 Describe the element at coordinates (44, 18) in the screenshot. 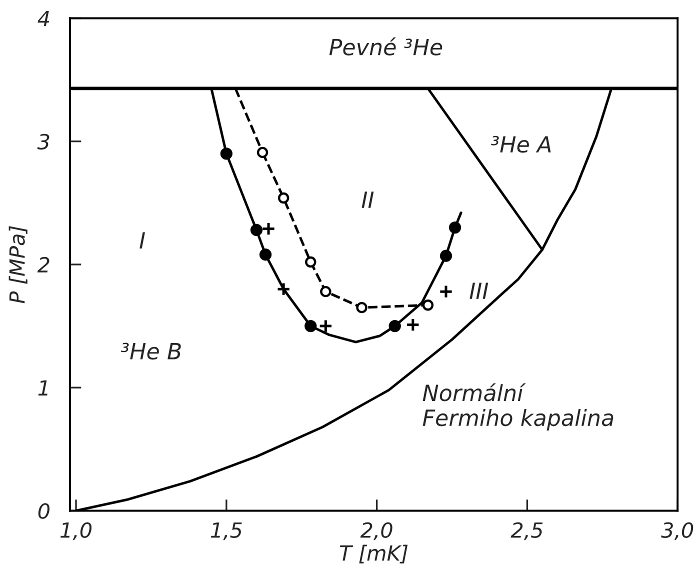

I see `y-tick-label: 4` at that location.